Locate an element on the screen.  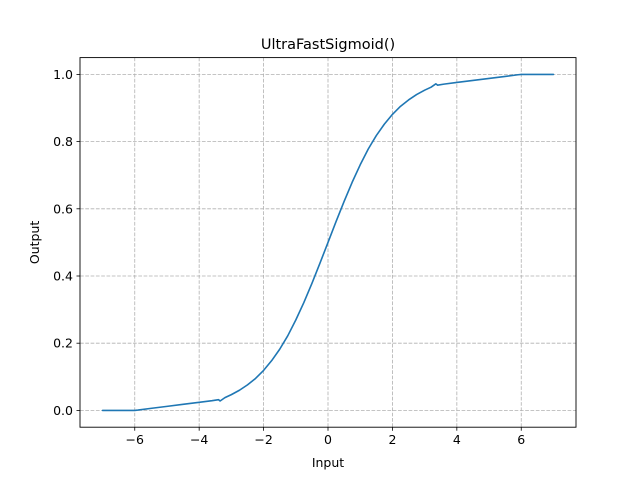
y-tick-label: 0.8 is located at coordinates (63, 141).